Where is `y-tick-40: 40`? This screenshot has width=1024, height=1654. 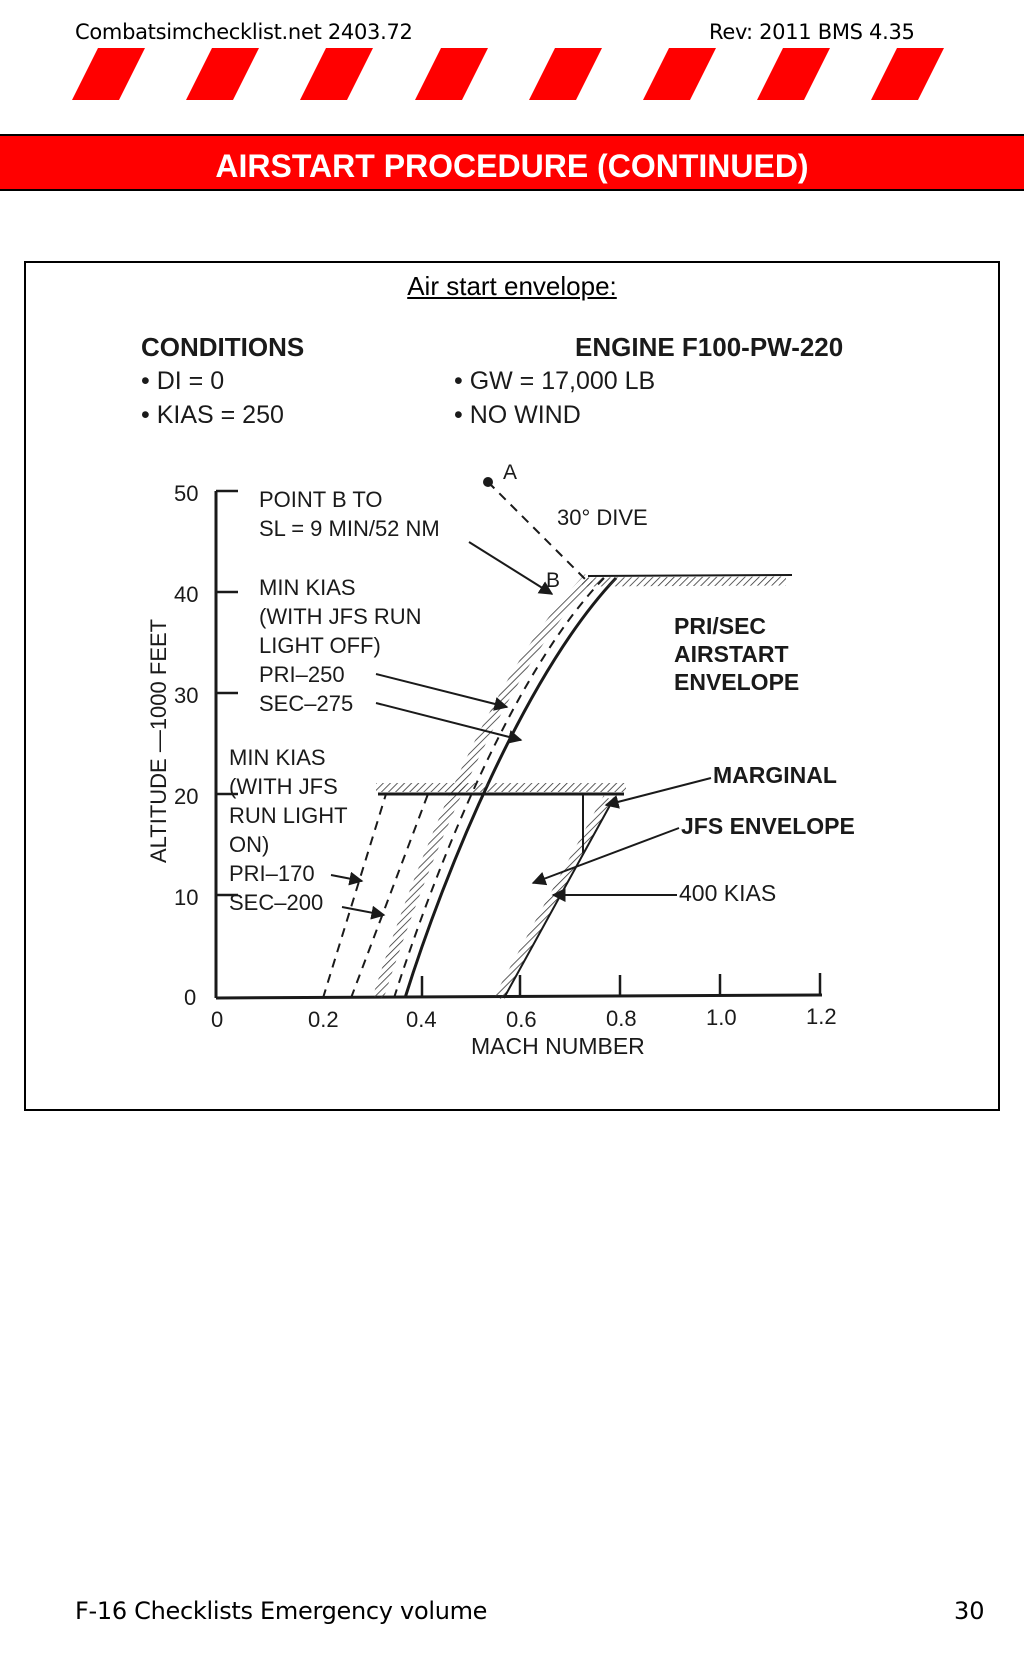
y-tick-40: 40 is located at coordinates (186, 594).